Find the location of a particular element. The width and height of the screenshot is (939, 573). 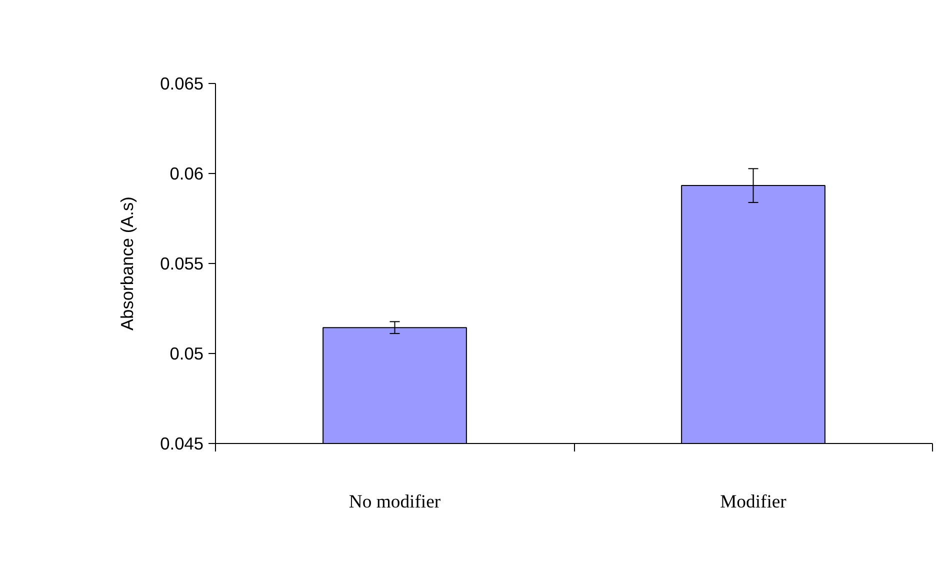

x-tick-label: Modifier is located at coordinates (754, 502).